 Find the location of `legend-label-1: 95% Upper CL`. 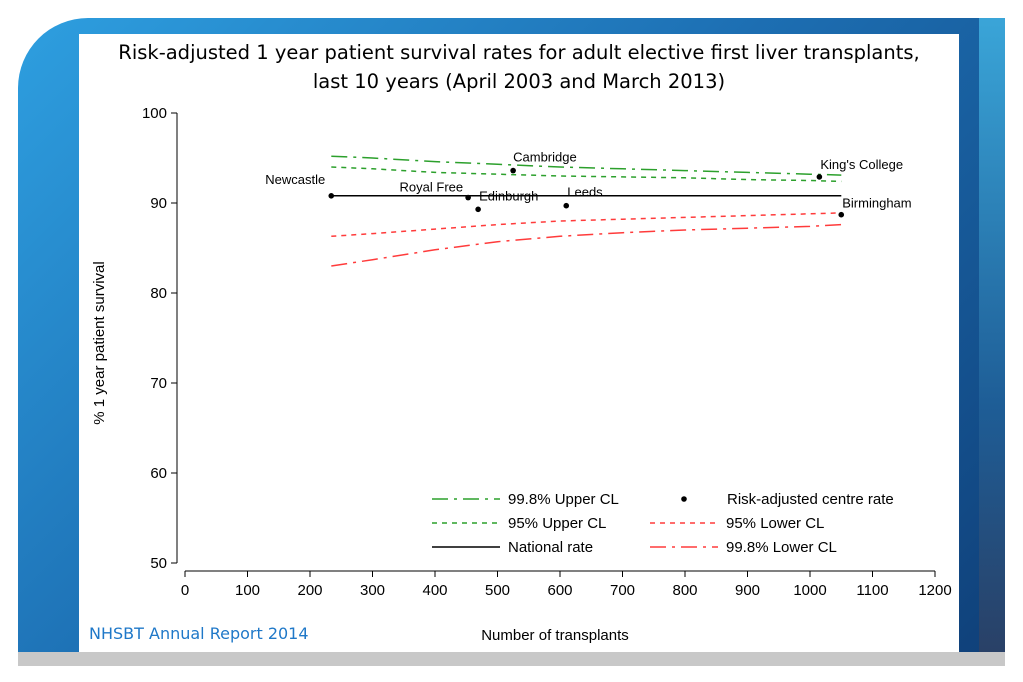

legend-label-1: 95% Upper CL is located at coordinates (557, 523).